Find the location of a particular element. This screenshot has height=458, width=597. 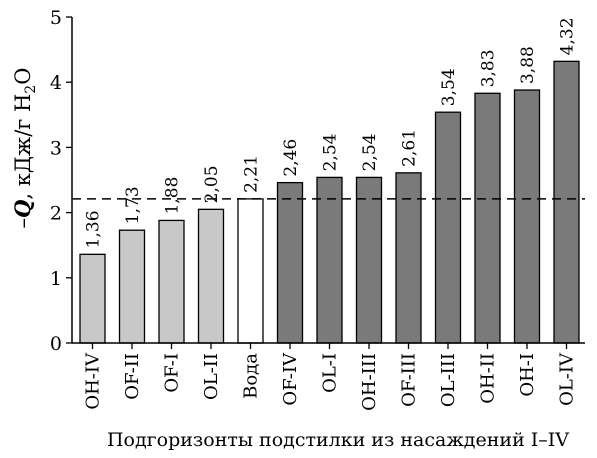

x-tick-label: OL-I is located at coordinates (330, 373).